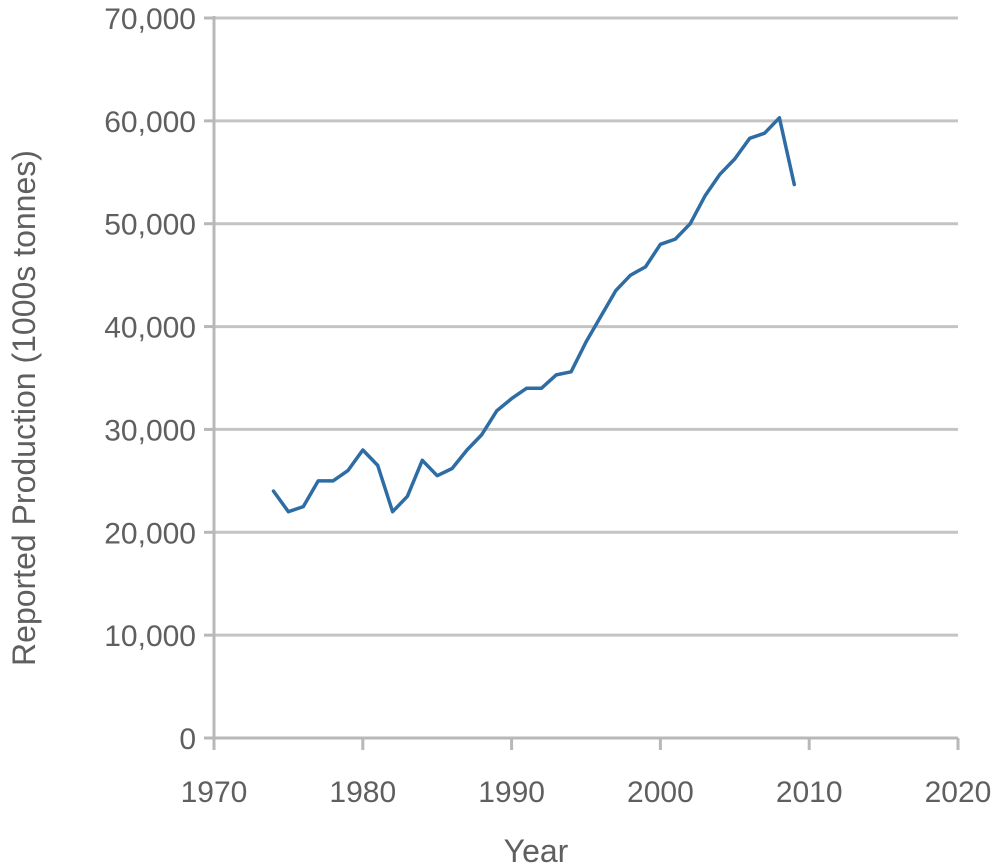 Image resolution: width=1002 pixels, height=868 pixels. What do you see at coordinates (150, 636) in the screenshot?
I see `y-tick-label: 10,000` at bounding box center [150, 636].